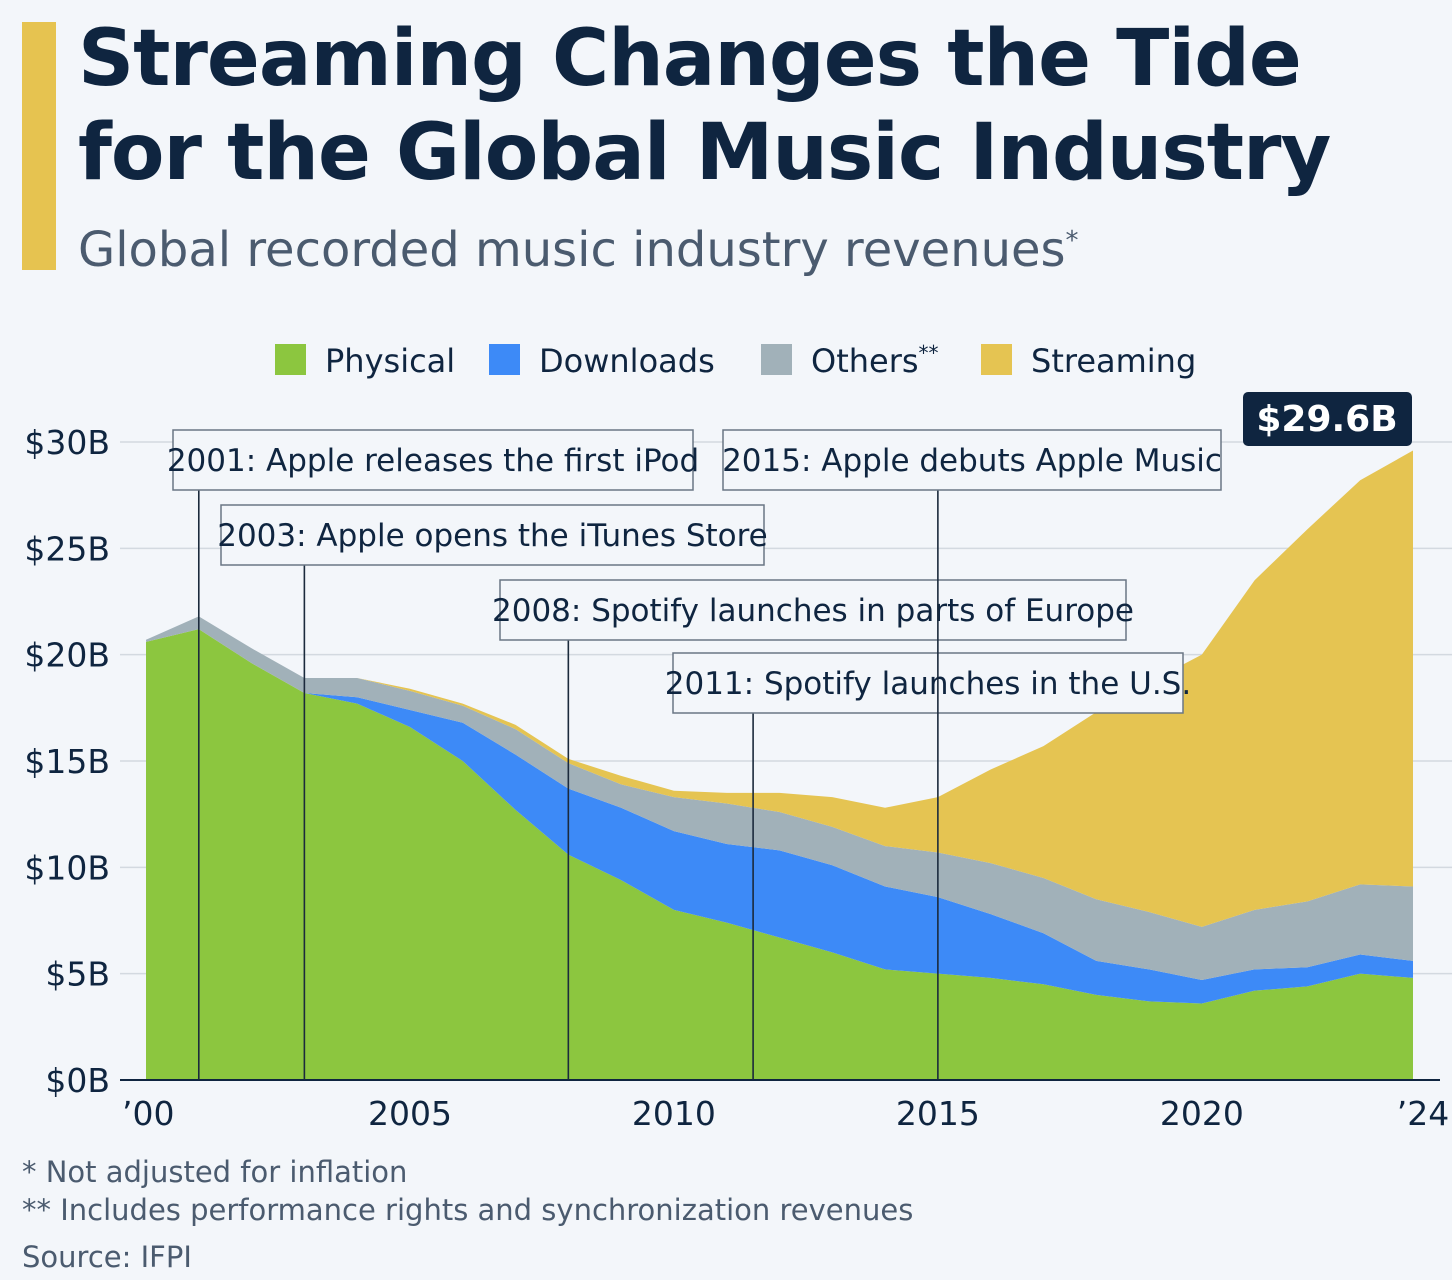  I want to click on chart-subtitle: Global recorded music industry revenues*, so click(578, 250).